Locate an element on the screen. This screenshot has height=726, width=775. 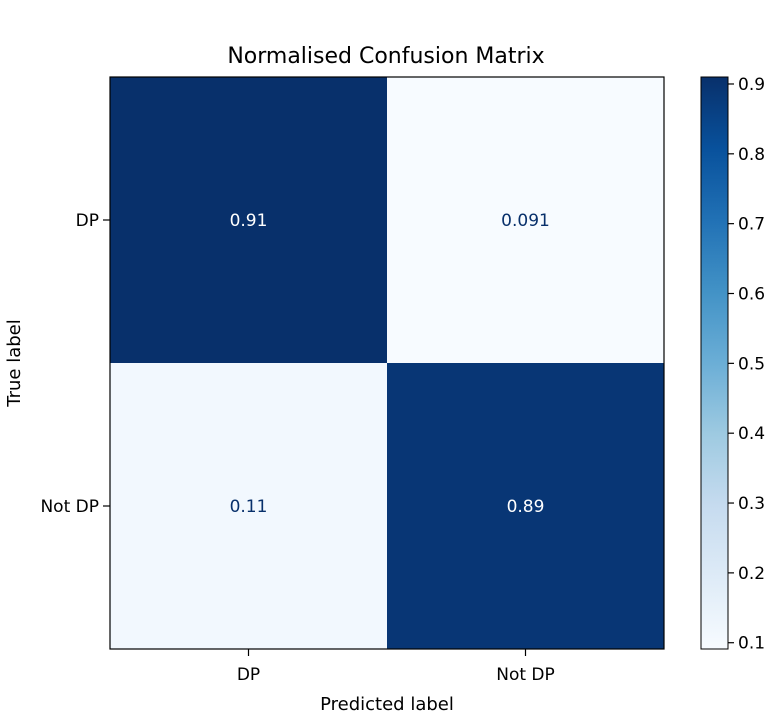
colorbar-ticks: 0.1 0.2 0.3 0.4 0.5 0.6 0.7 0.8 0.9 is located at coordinates (746, 364).